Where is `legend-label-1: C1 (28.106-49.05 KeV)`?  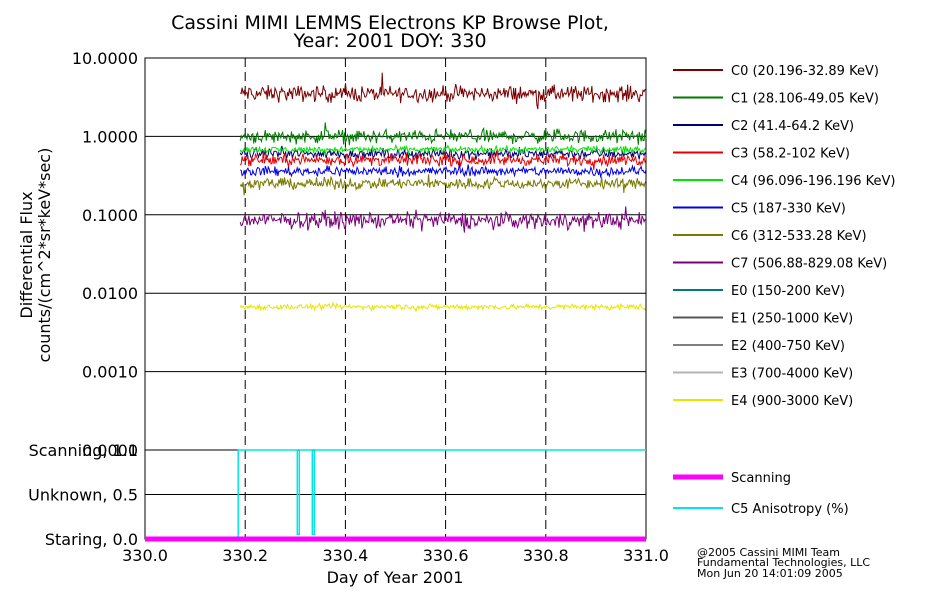
legend-label-1: C1 (28.106-49.05 KeV) is located at coordinates (805, 99).